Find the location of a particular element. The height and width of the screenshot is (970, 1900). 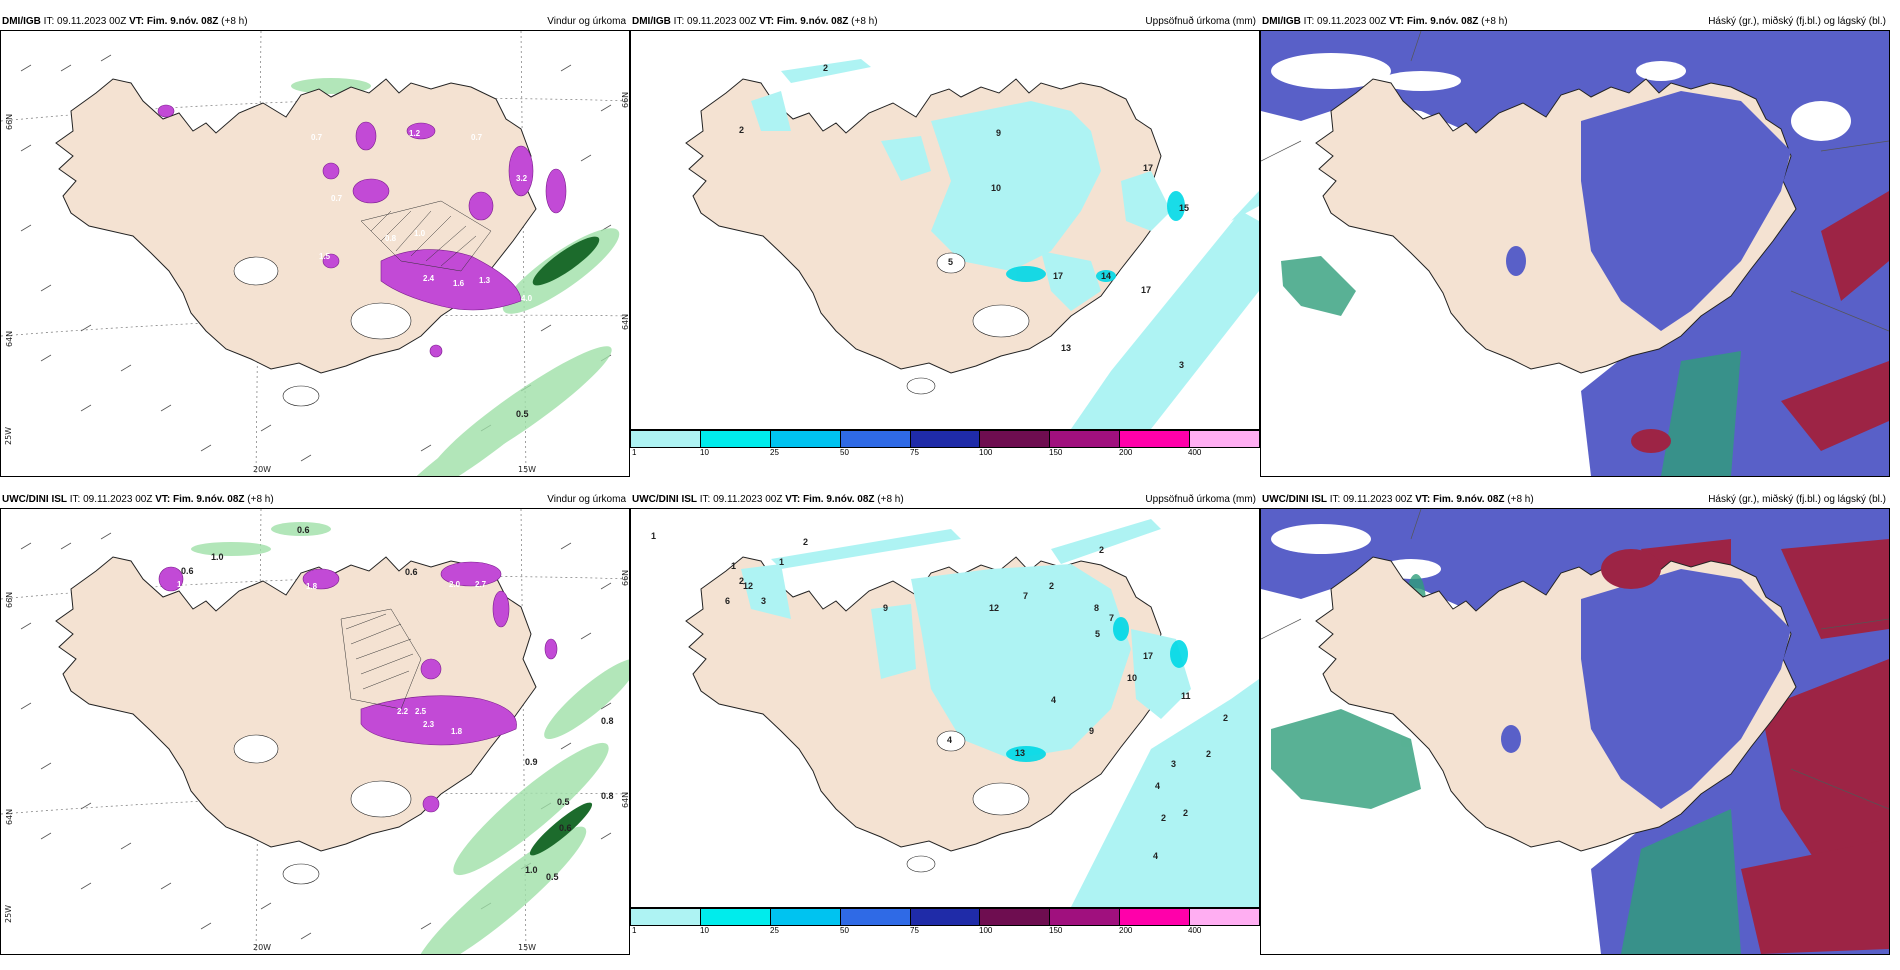

accum-value: 6 is located at coordinates (727, 601).